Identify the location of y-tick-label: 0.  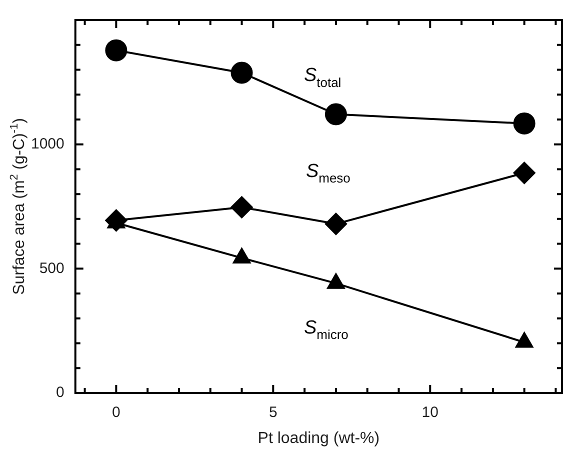
(60, 393).